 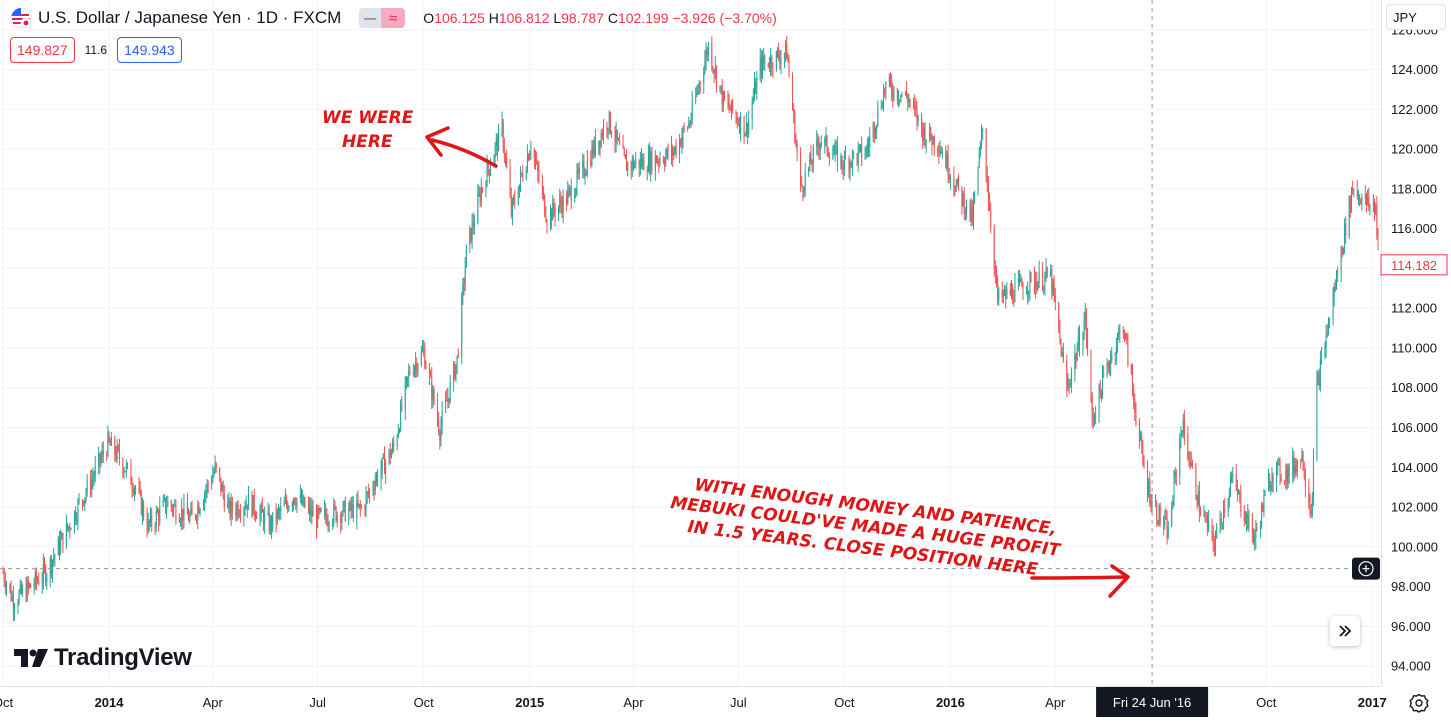 What do you see at coordinates (42, 50) in the screenshot?
I see `sell-button: 149.827` at bounding box center [42, 50].